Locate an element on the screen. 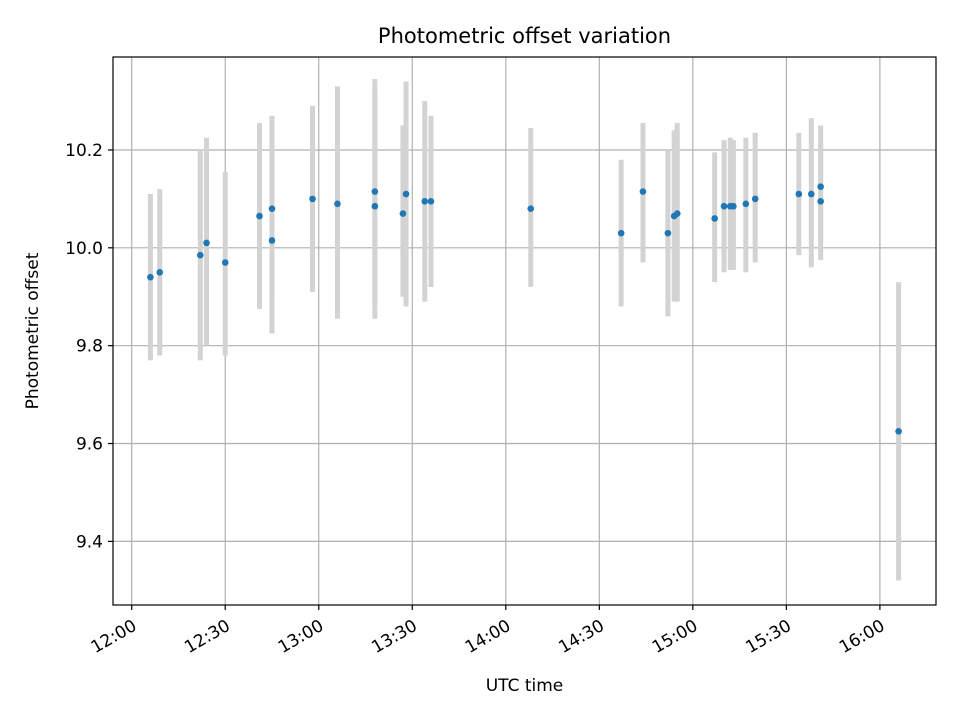  y-tick-label: 10.0 is located at coordinates (84, 249).